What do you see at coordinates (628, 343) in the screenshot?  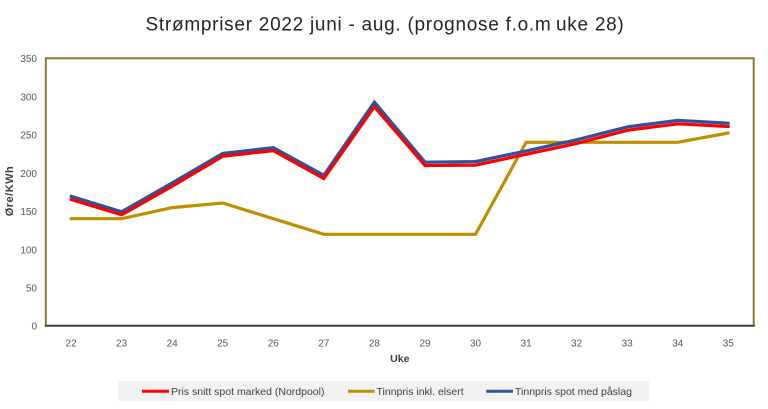 I see `svg-text: 33` at bounding box center [628, 343].